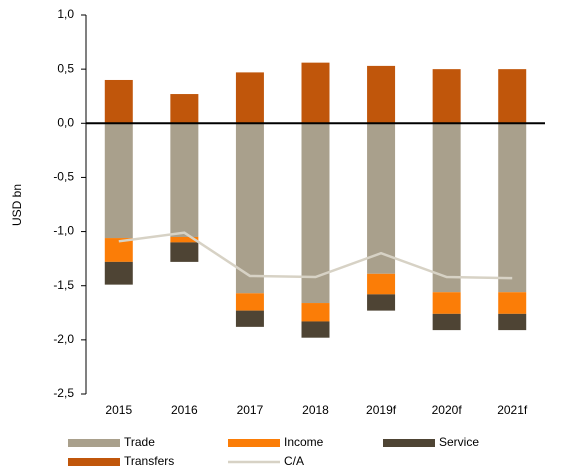  I want to click on y-tick-label: 1,0, so click(65, 14).